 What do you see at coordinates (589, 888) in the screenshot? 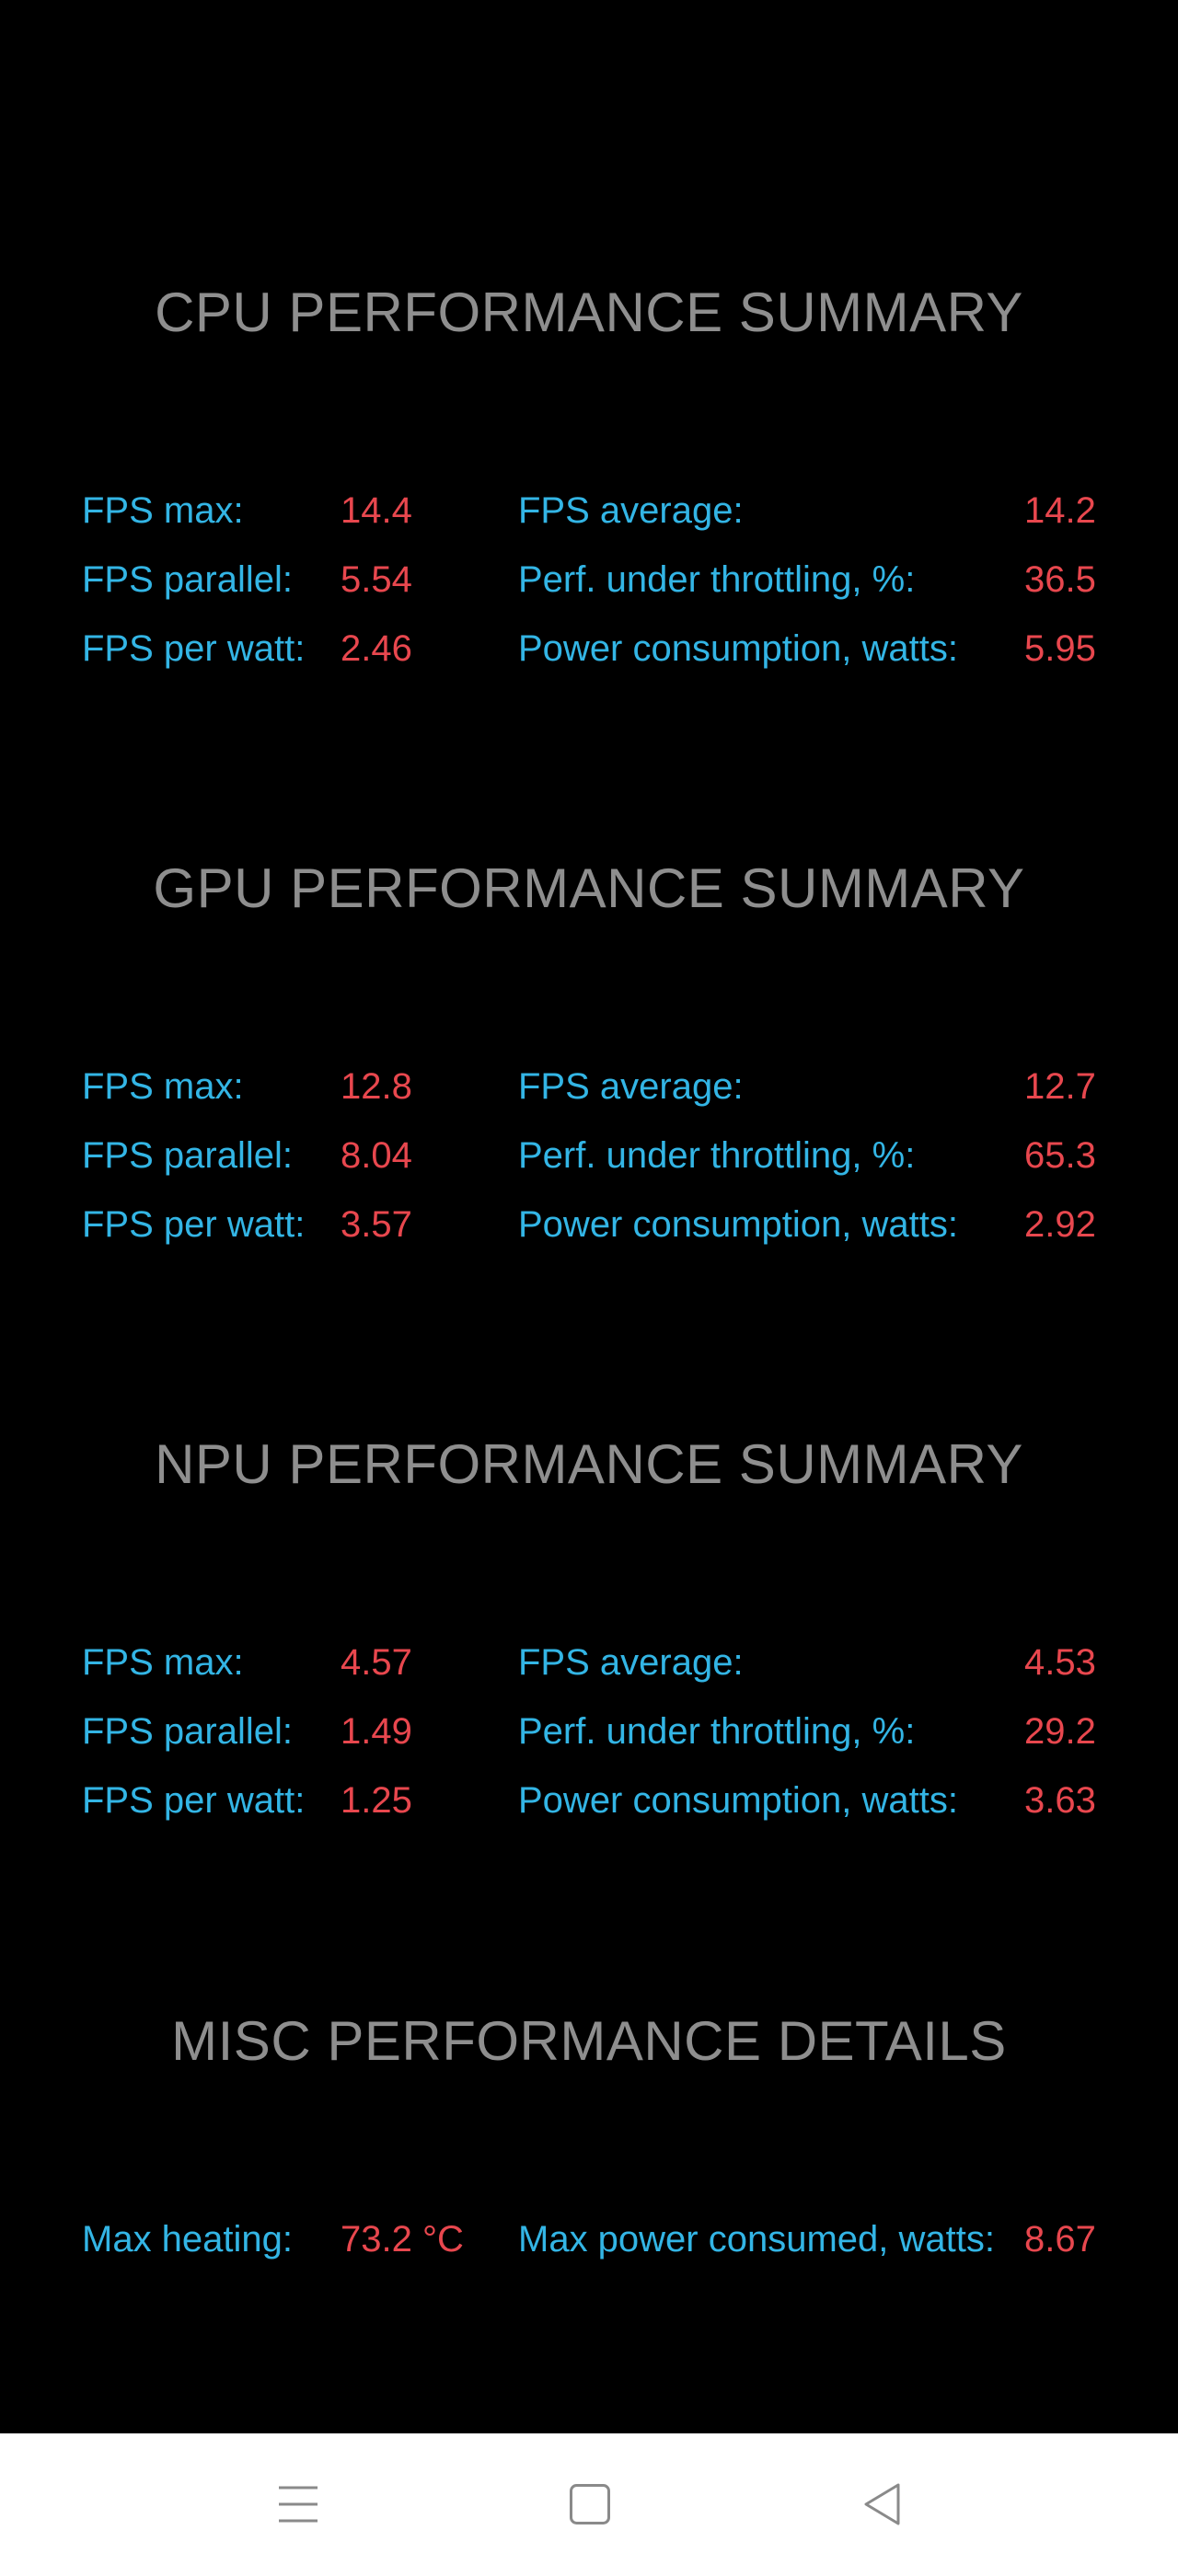
I see `gpu-section-title: GPU PERFORMANCE SUMMARY` at bounding box center [589, 888].